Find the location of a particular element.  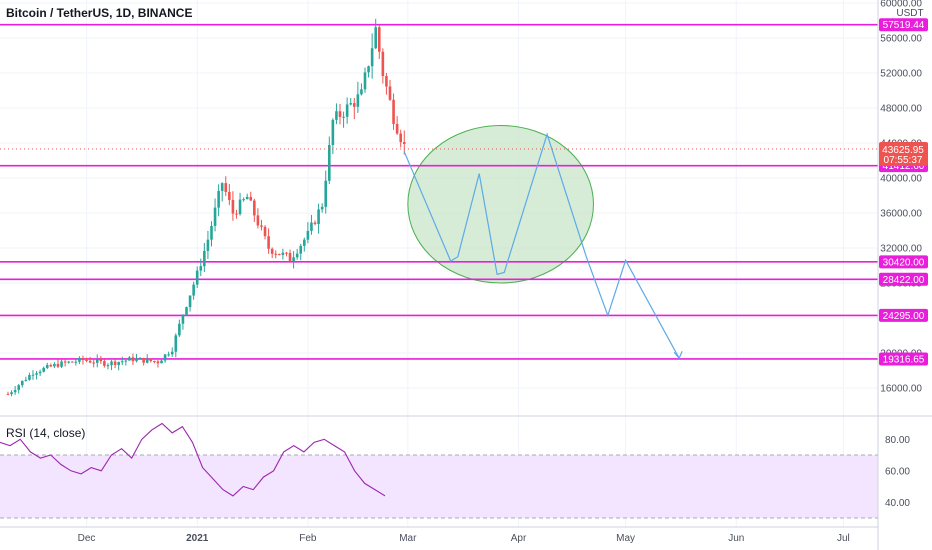

current-price-bg is located at coordinates (903, 154).